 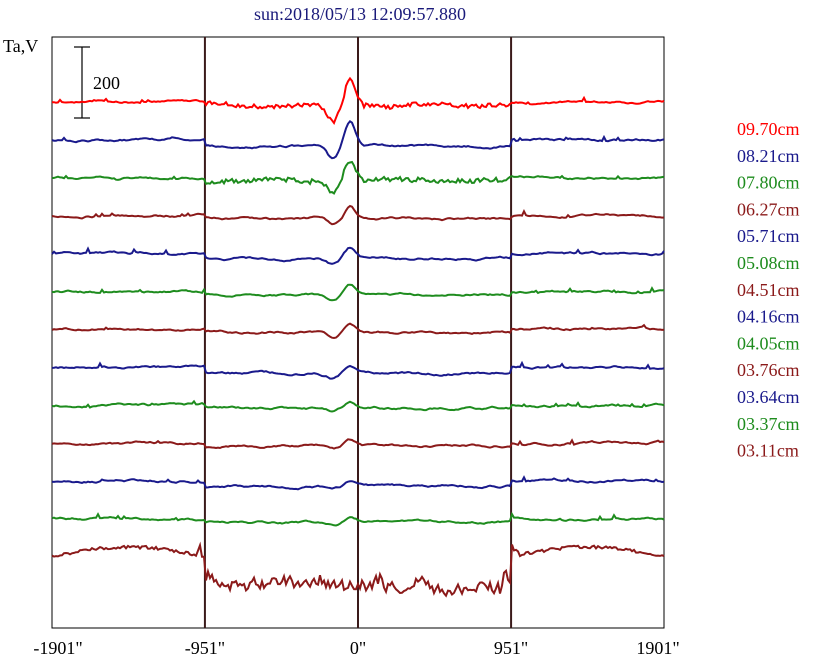 I want to click on legend-entry: 08.21cm, so click(x=768, y=156).